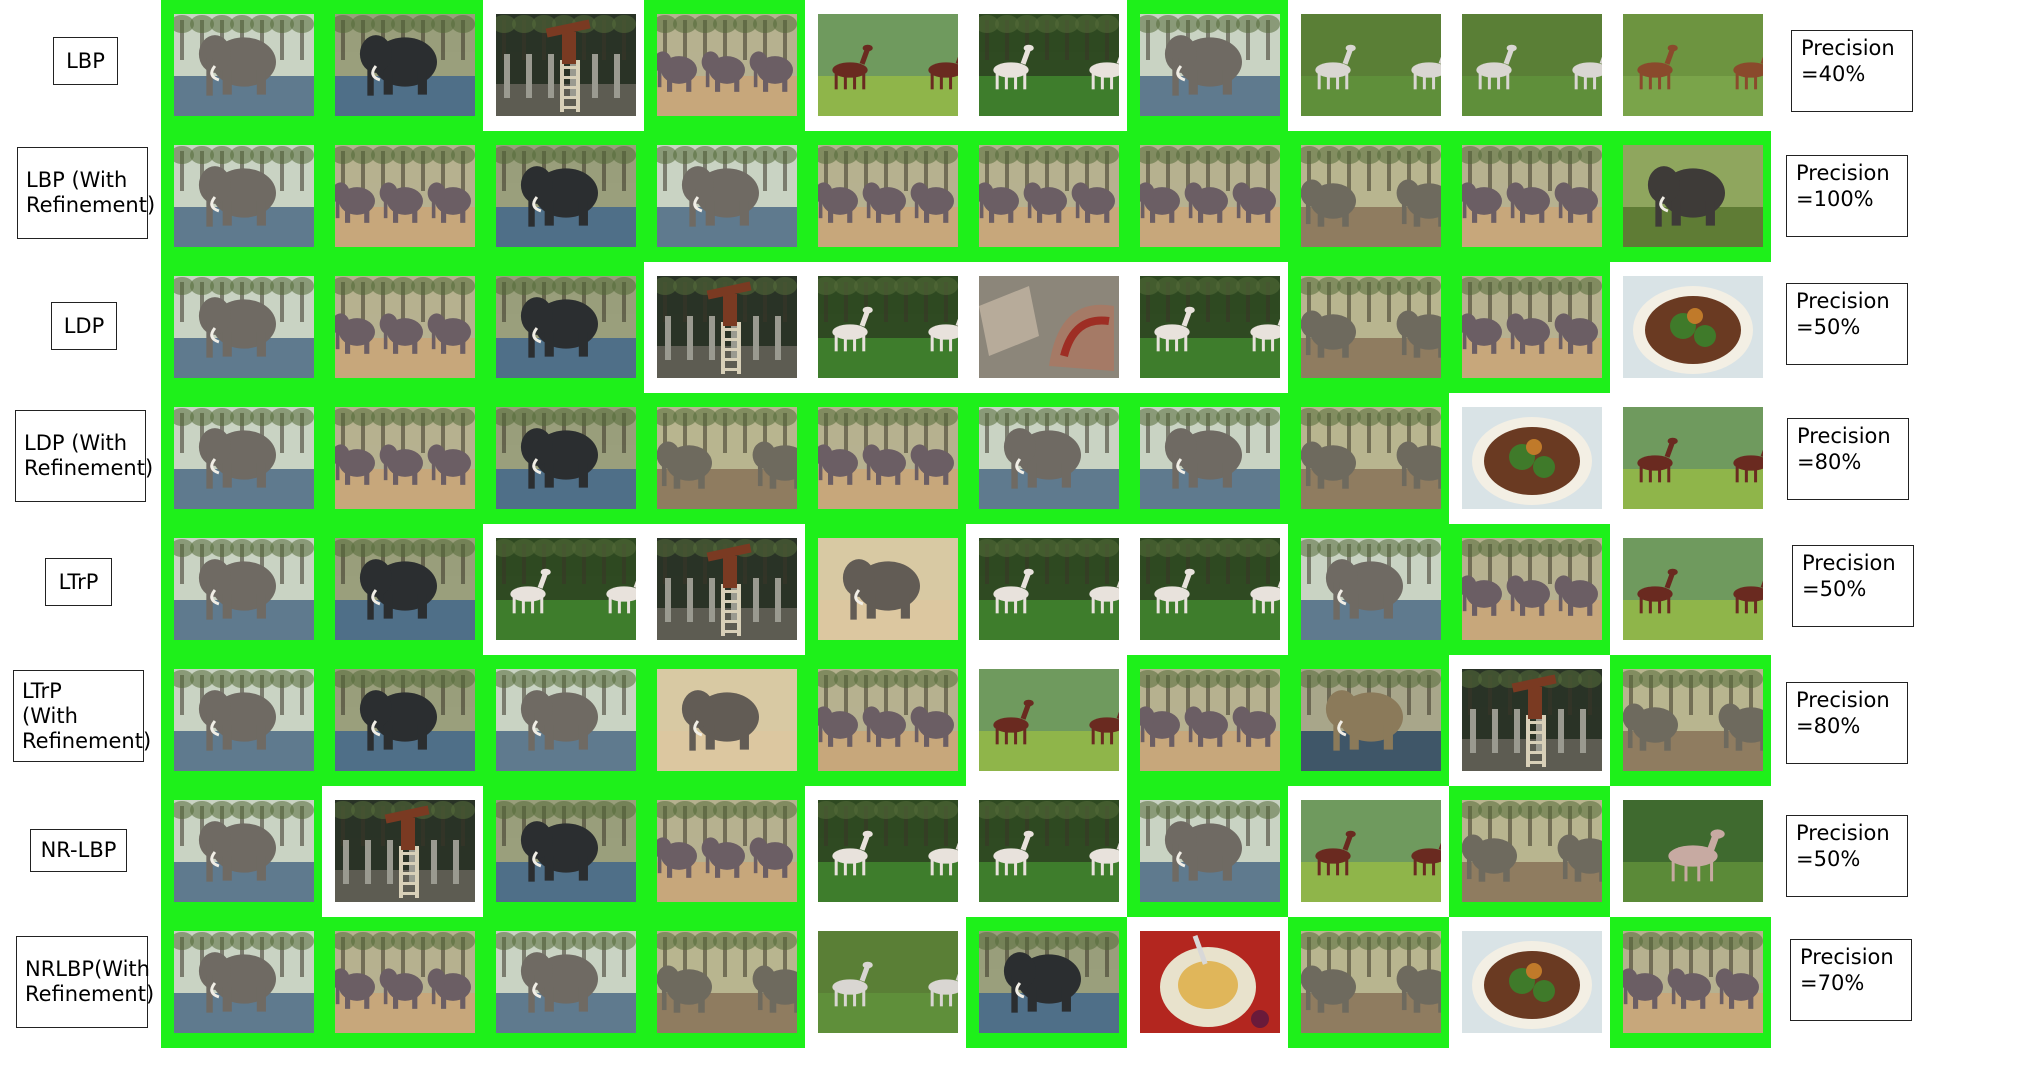  What do you see at coordinates (91, 192) in the screenshot?
I see `method-label-text: LBP (With Refinement)` at bounding box center [91, 192].